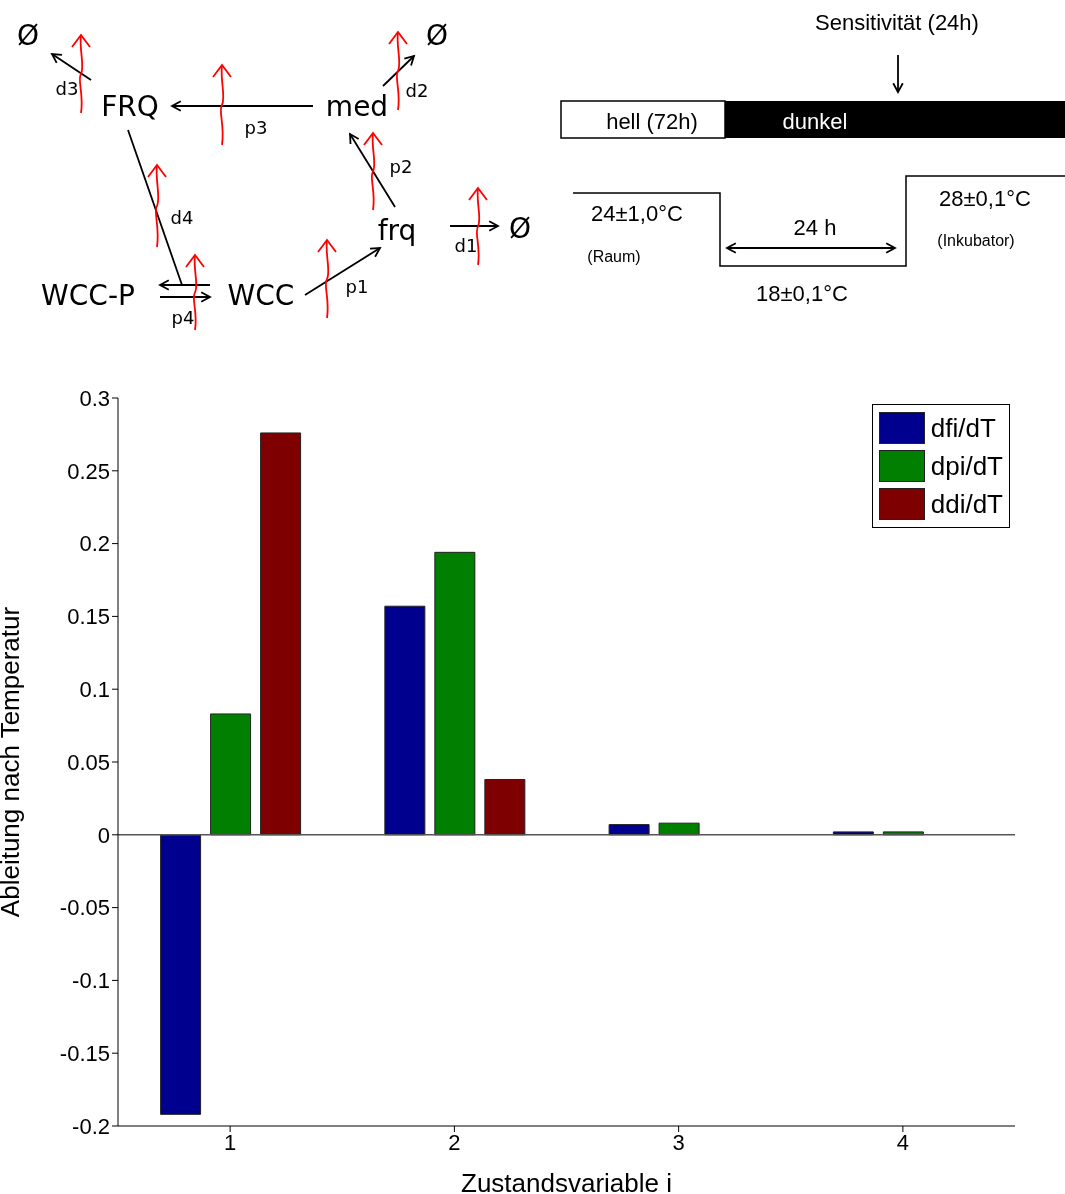  I want to click on legend-label: dpi/dT, so click(966, 466).